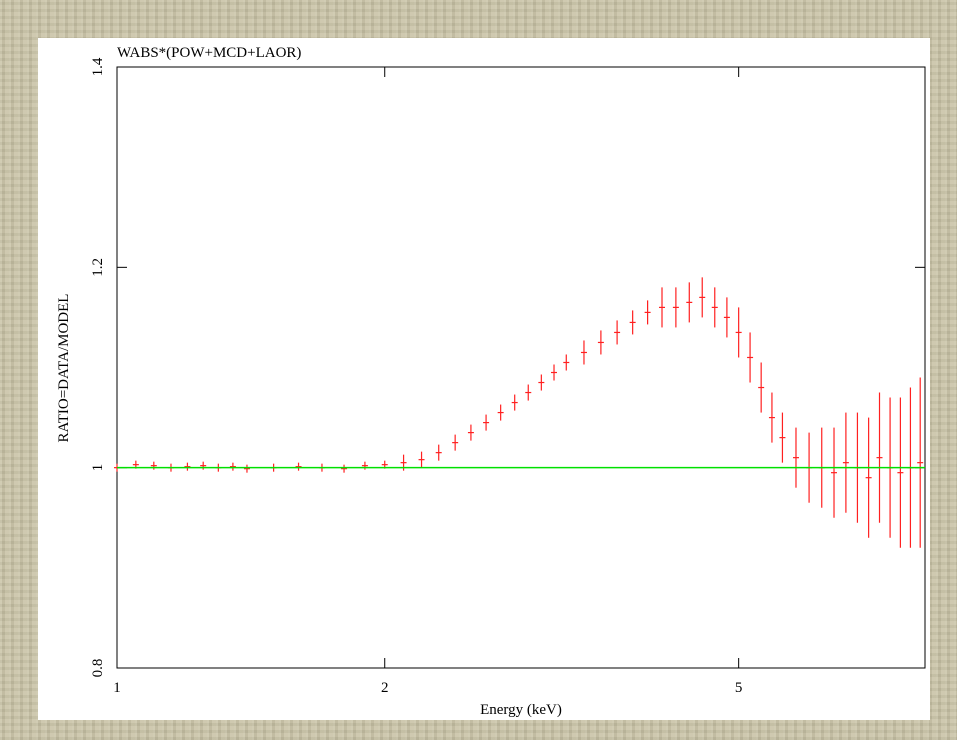 Image resolution: width=957 pixels, height=740 pixels. I want to click on y-axis-label: RATIO=DATA/MODEL, so click(64, 368).